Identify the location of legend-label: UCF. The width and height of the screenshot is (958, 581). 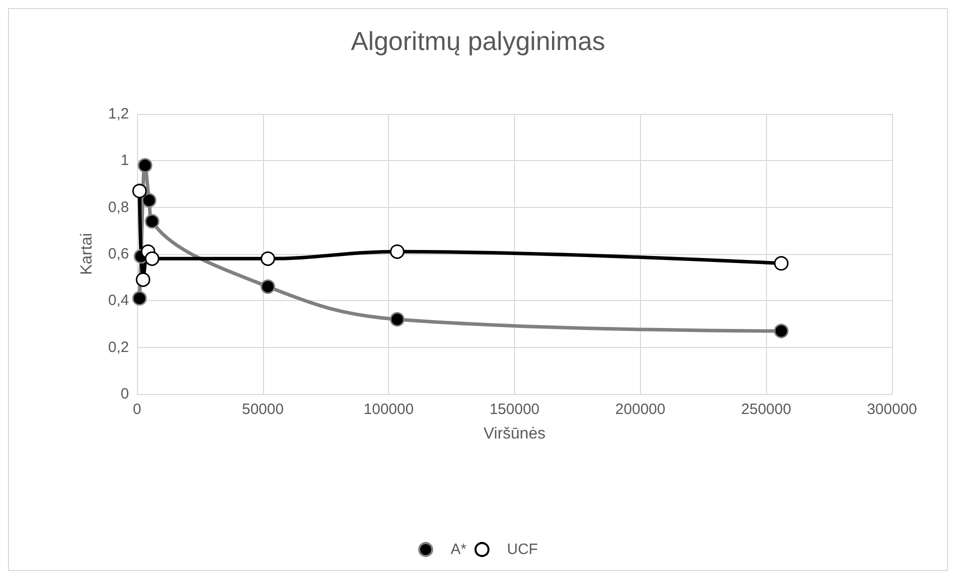
(522, 549).